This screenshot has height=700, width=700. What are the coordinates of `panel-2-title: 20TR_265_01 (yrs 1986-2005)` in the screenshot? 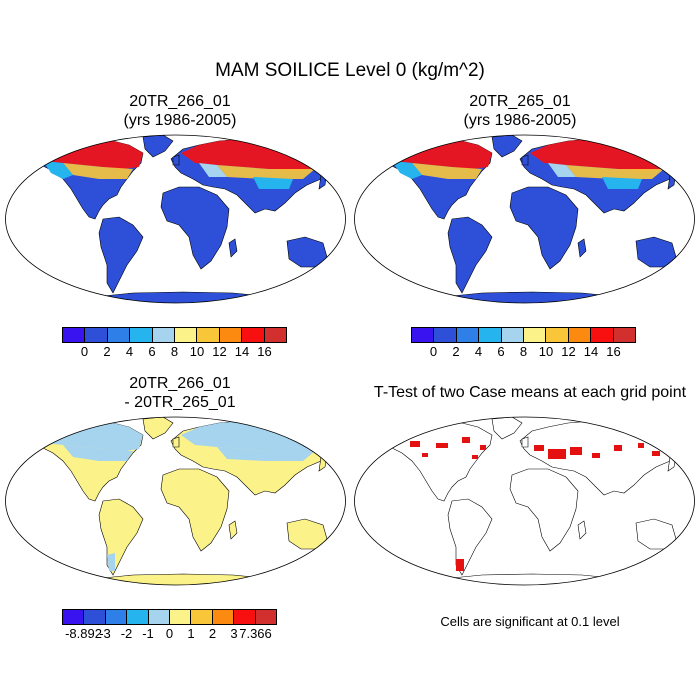 It's located at (520, 111).